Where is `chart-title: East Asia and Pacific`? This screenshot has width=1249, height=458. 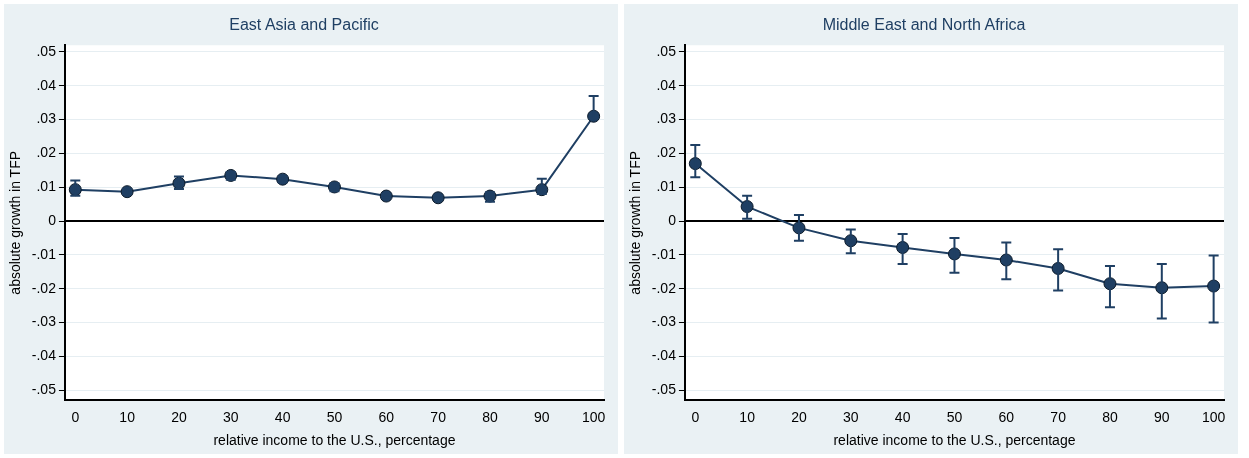
chart-title: East Asia and Pacific is located at coordinates (304, 25).